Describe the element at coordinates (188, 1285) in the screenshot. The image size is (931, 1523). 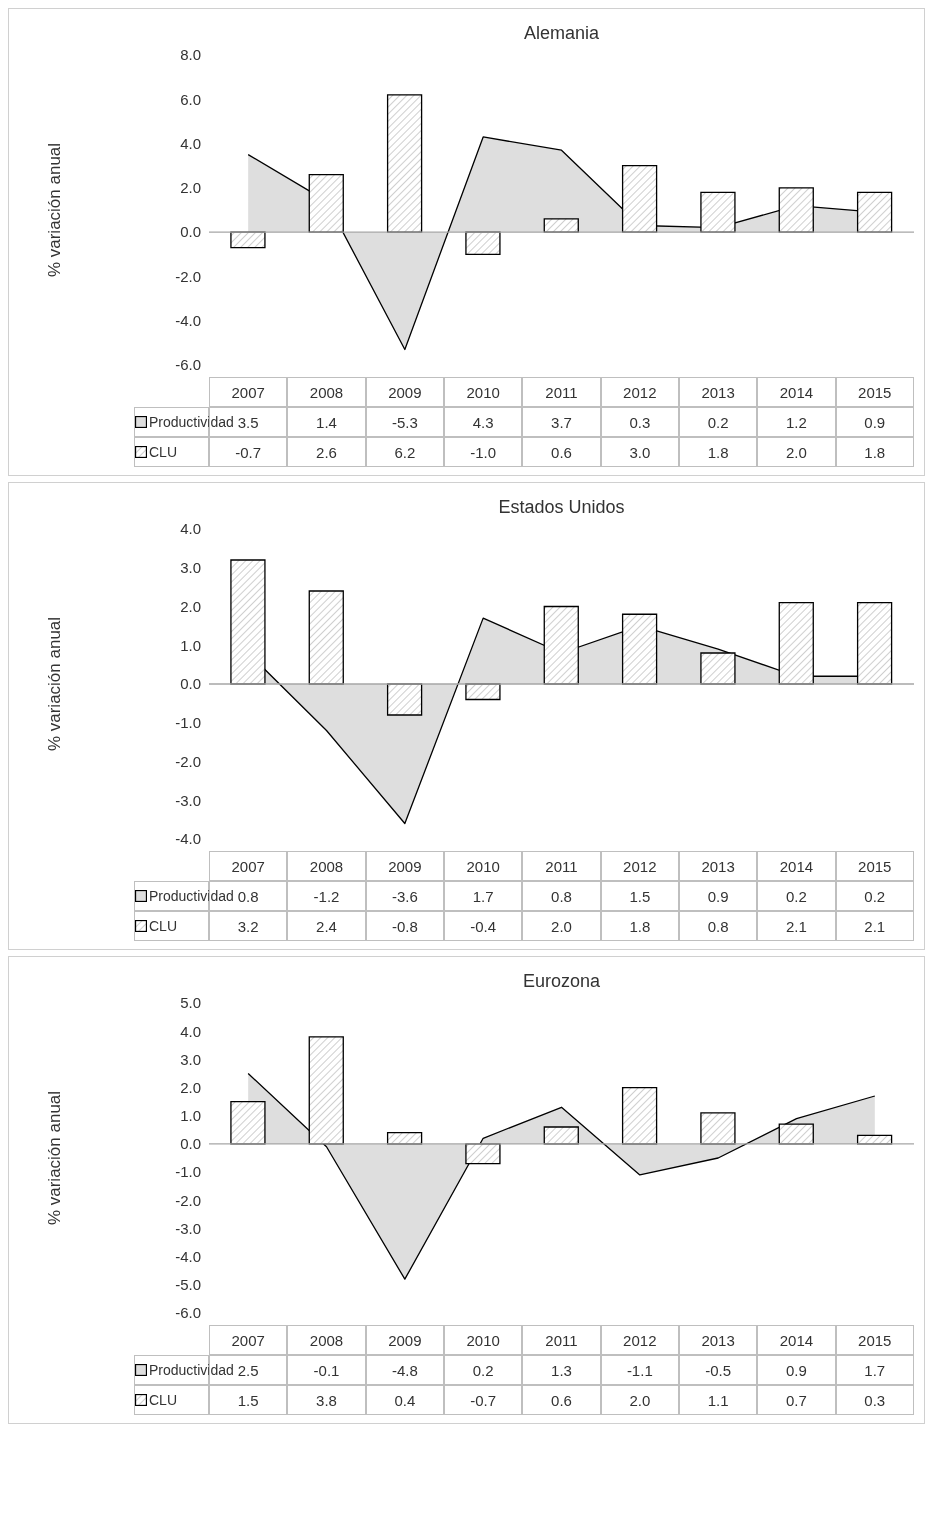
I see `y-tick-label: -5.0` at that location.